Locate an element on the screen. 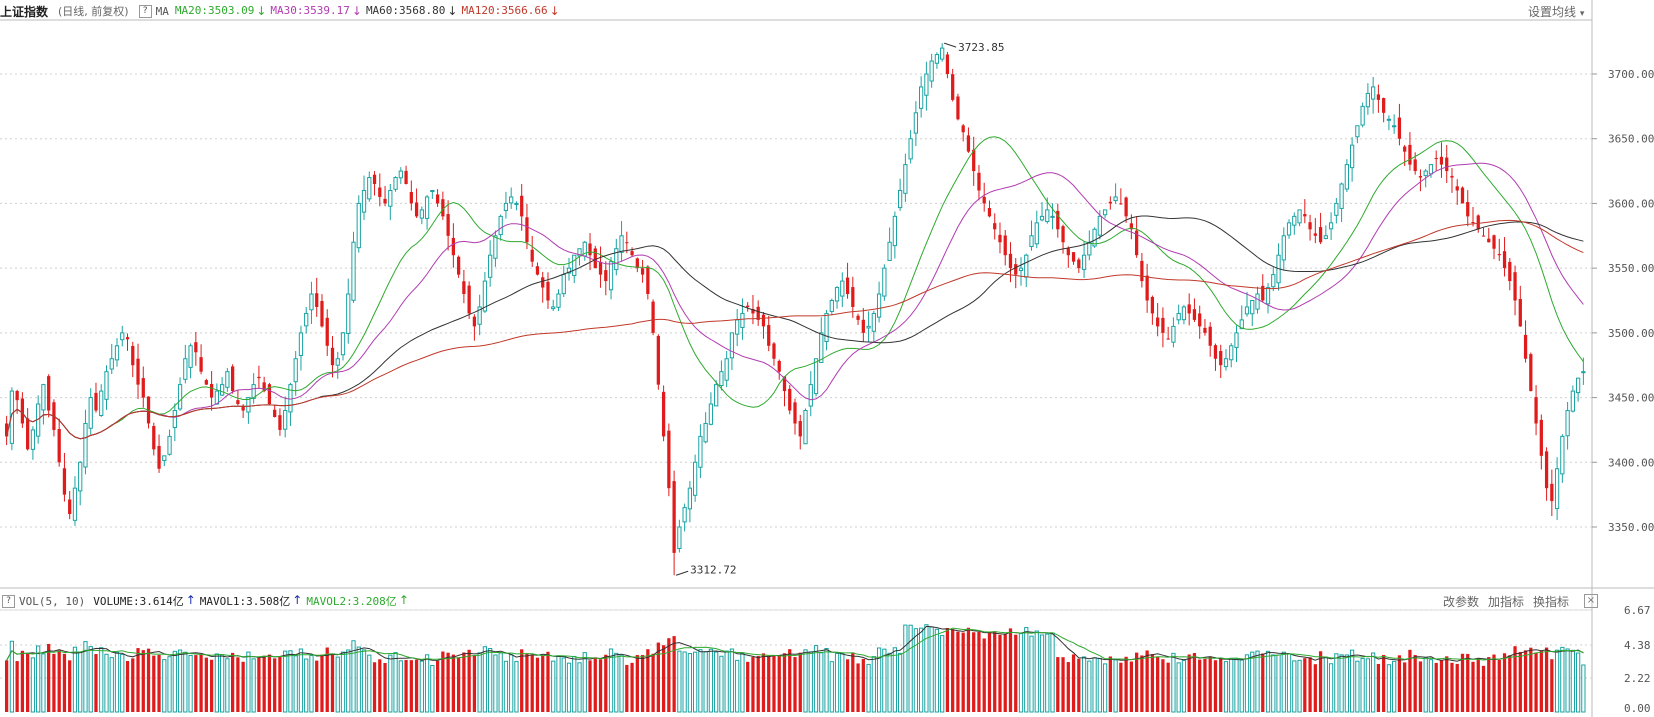  price-help-button: ? is located at coordinates (145, 11).